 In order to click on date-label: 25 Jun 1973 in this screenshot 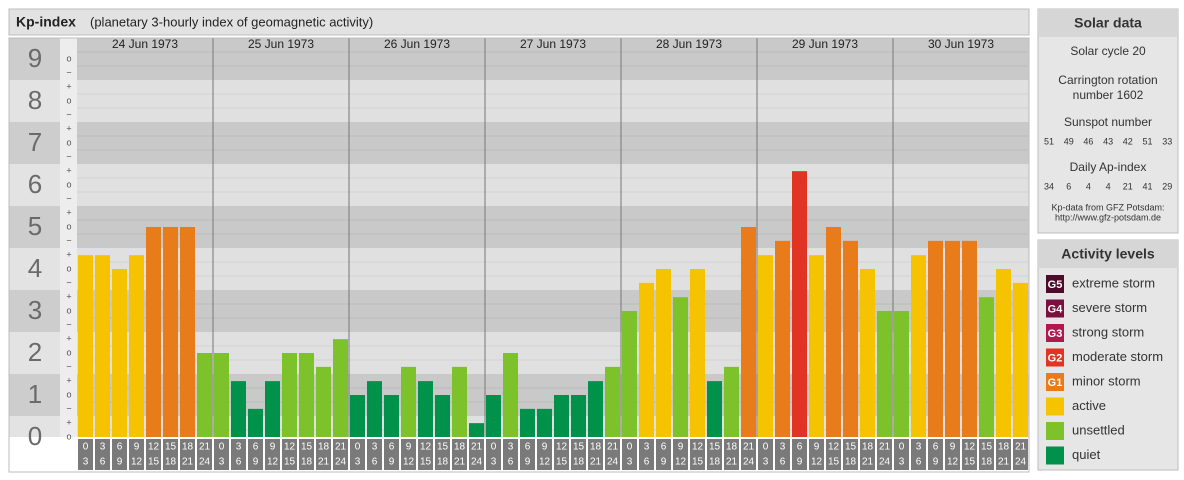, I will do `click(281, 44)`.